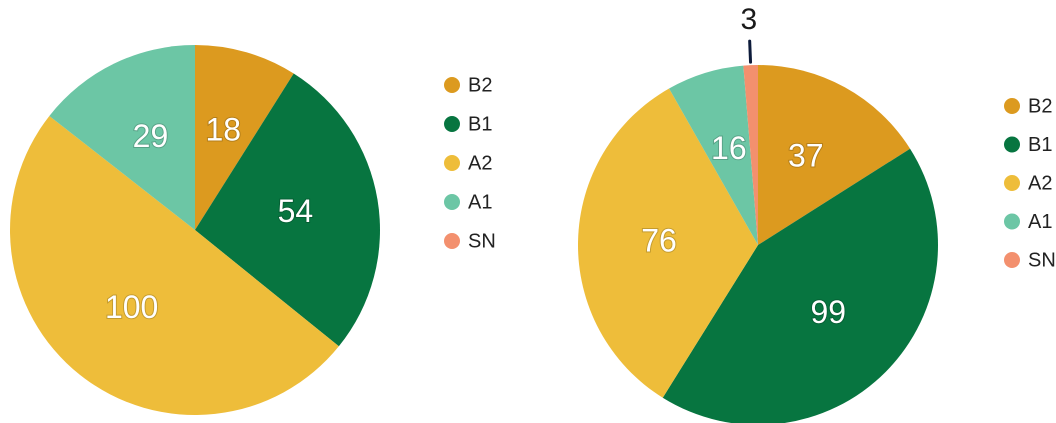  What do you see at coordinates (296, 211) in the screenshot?
I see `data-label: 54` at bounding box center [296, 211].